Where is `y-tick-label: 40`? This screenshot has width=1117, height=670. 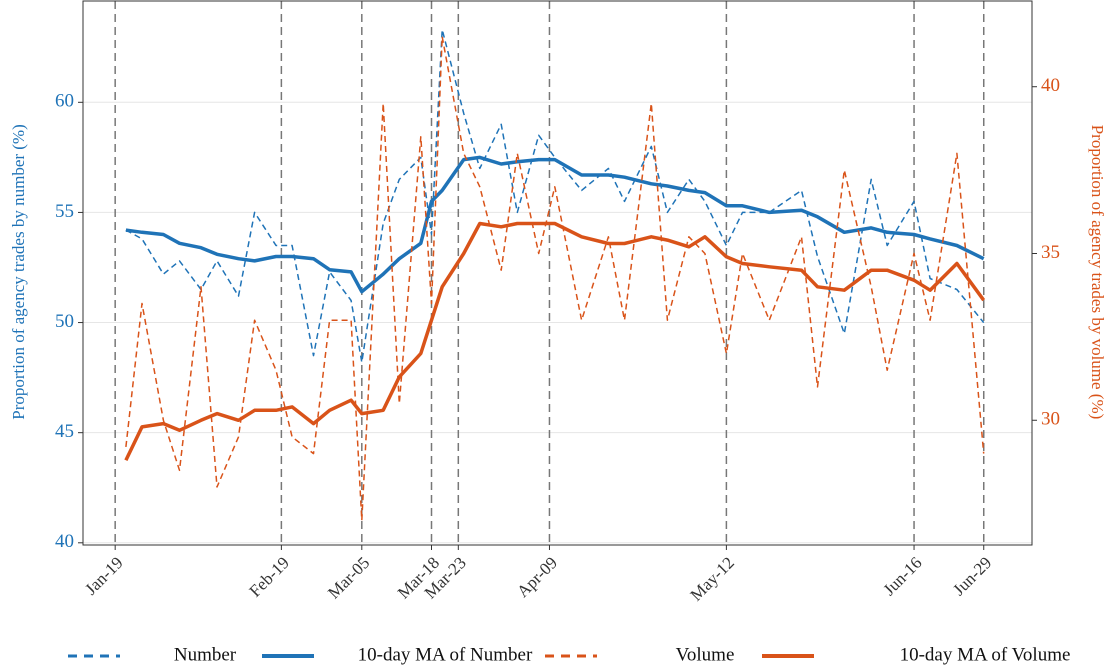 y-tick-label: 40 is located at coordinates (64, 541).